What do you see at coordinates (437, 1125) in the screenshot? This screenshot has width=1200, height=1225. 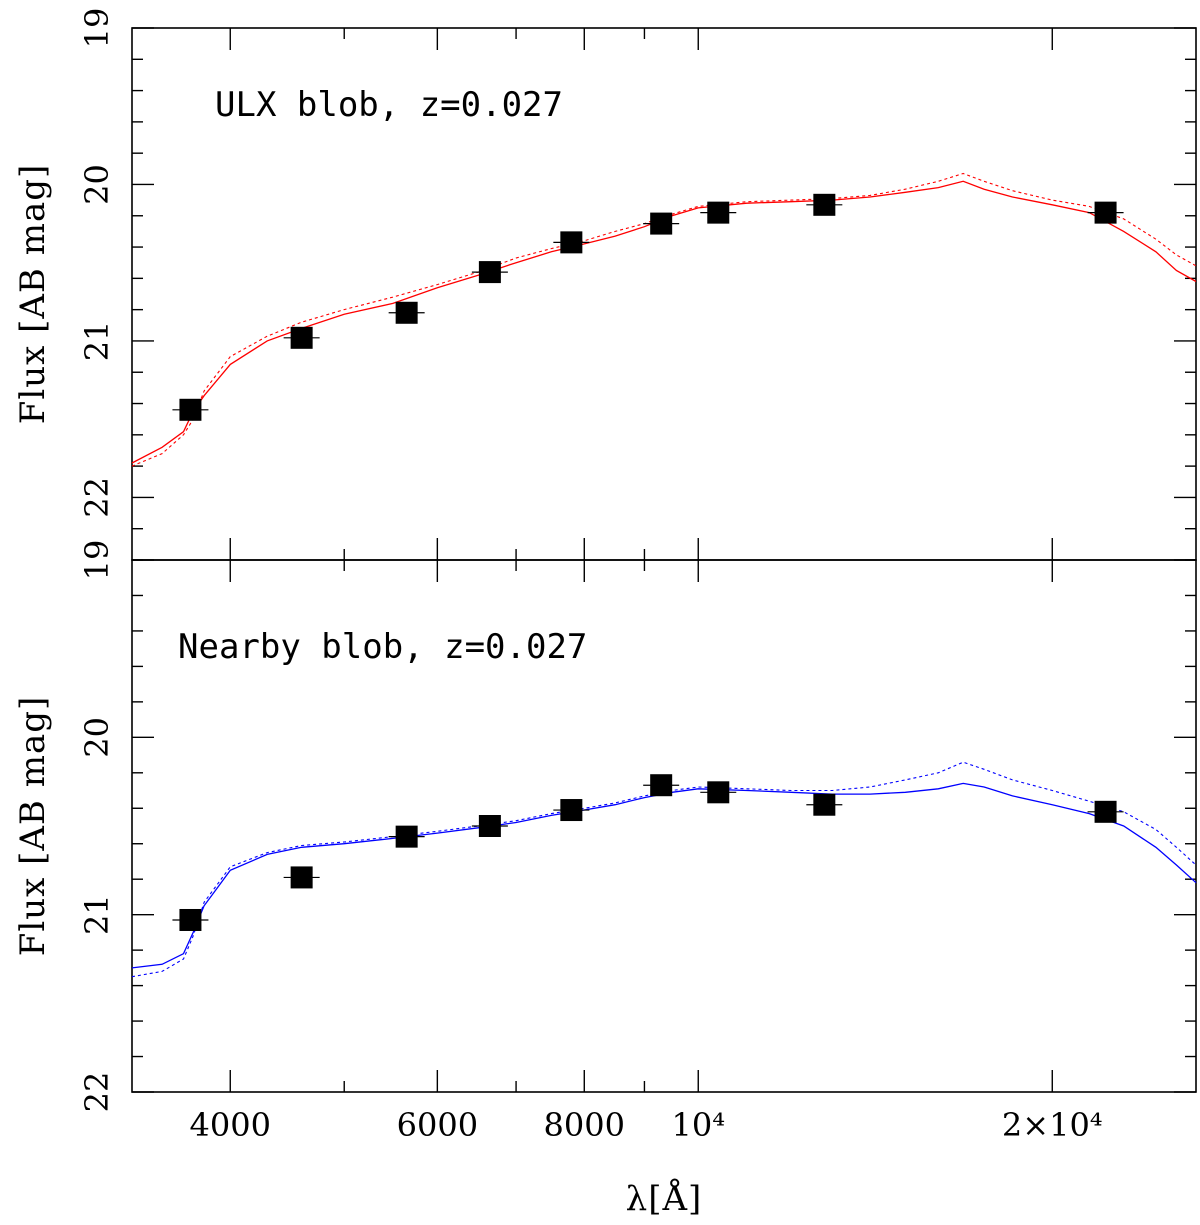 I see `x-tick-label: 6000` at bounding box center [437, 1125].